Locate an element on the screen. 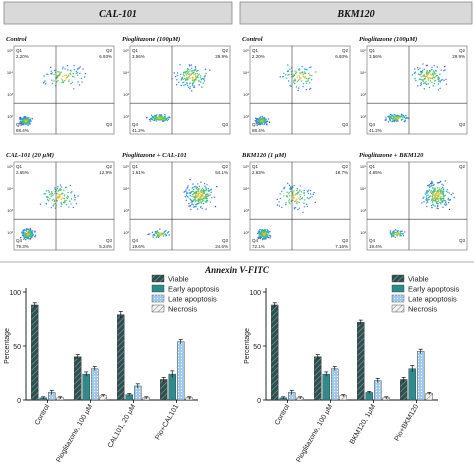  flow-quadrant-id: Q4 is located at coordinates (255, 124).